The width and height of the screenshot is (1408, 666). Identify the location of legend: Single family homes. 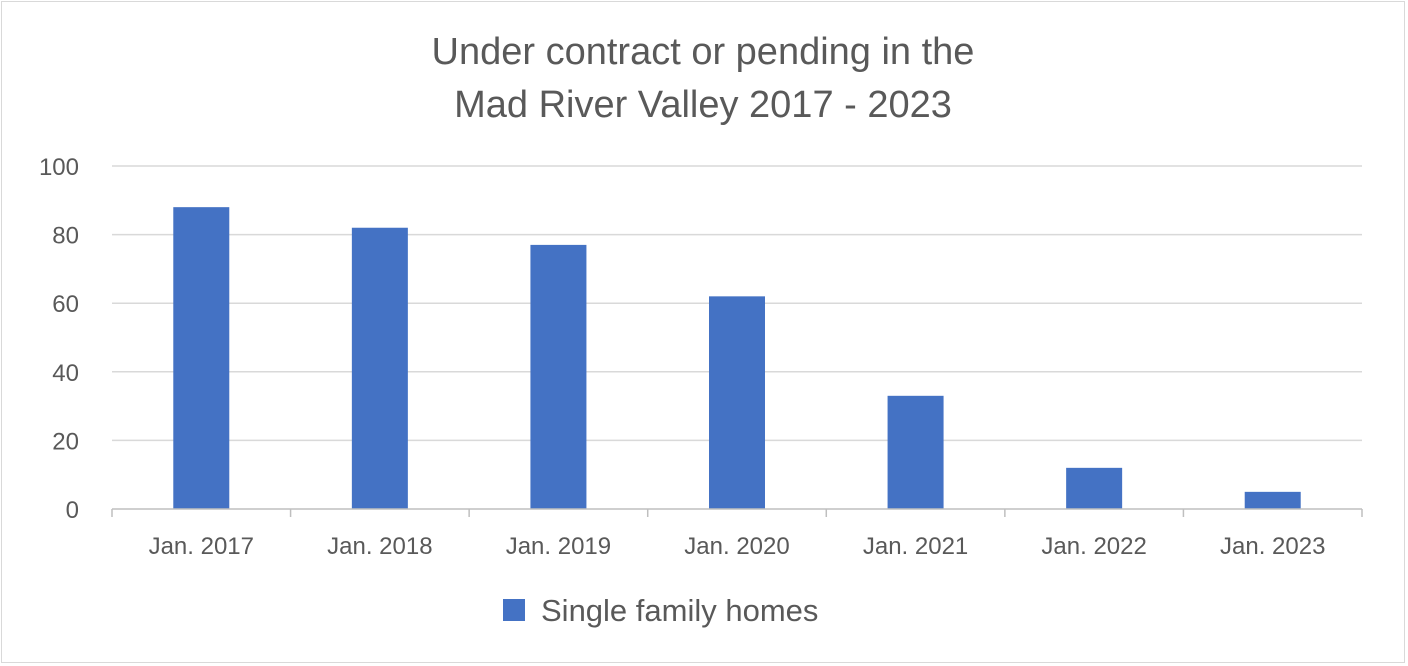
(660, 610).